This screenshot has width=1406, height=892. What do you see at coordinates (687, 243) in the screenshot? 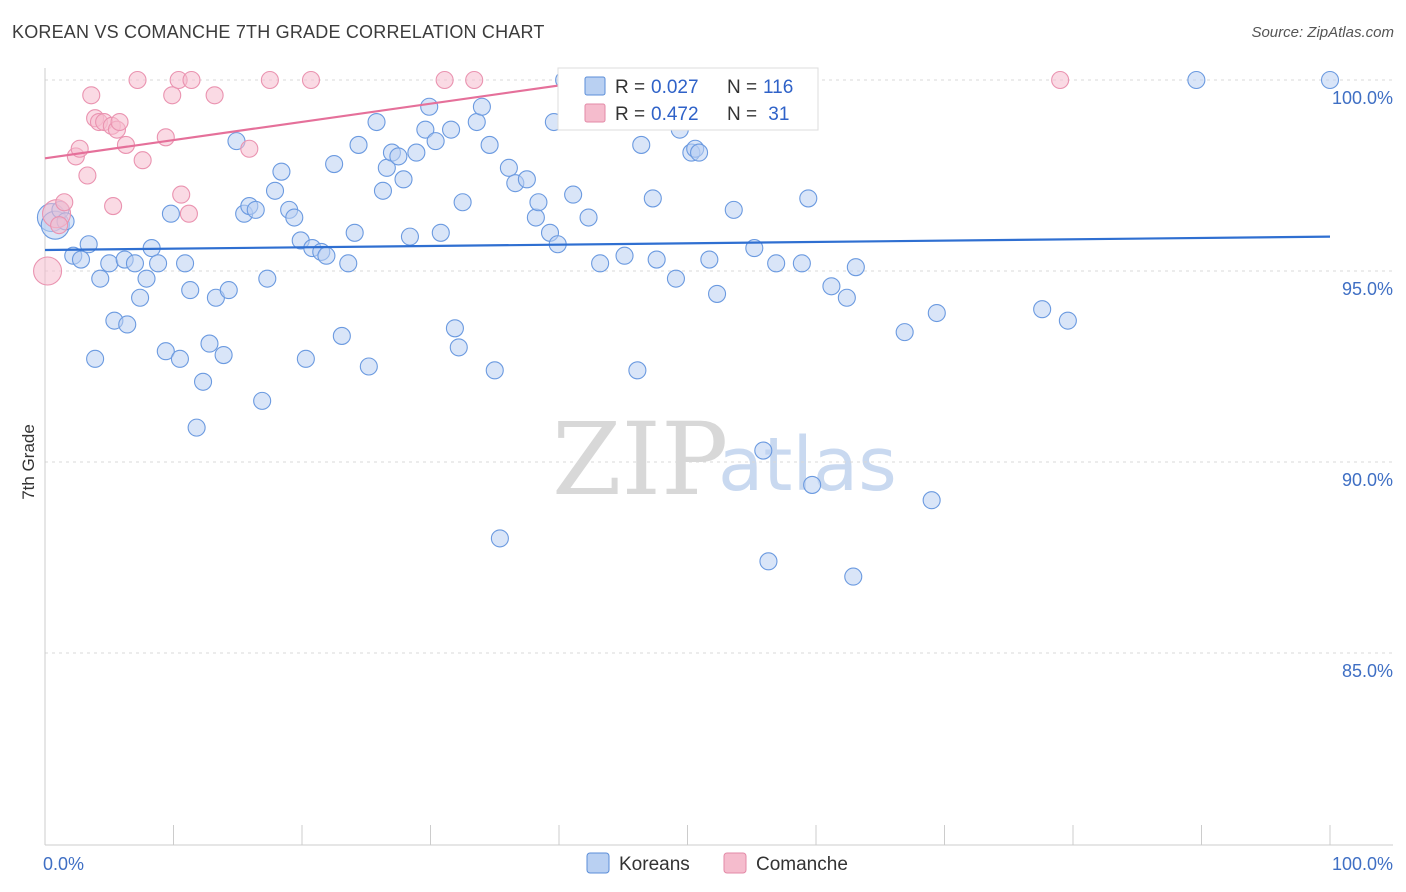
I see `trendline-koreans` at bounding box center [687, 243].